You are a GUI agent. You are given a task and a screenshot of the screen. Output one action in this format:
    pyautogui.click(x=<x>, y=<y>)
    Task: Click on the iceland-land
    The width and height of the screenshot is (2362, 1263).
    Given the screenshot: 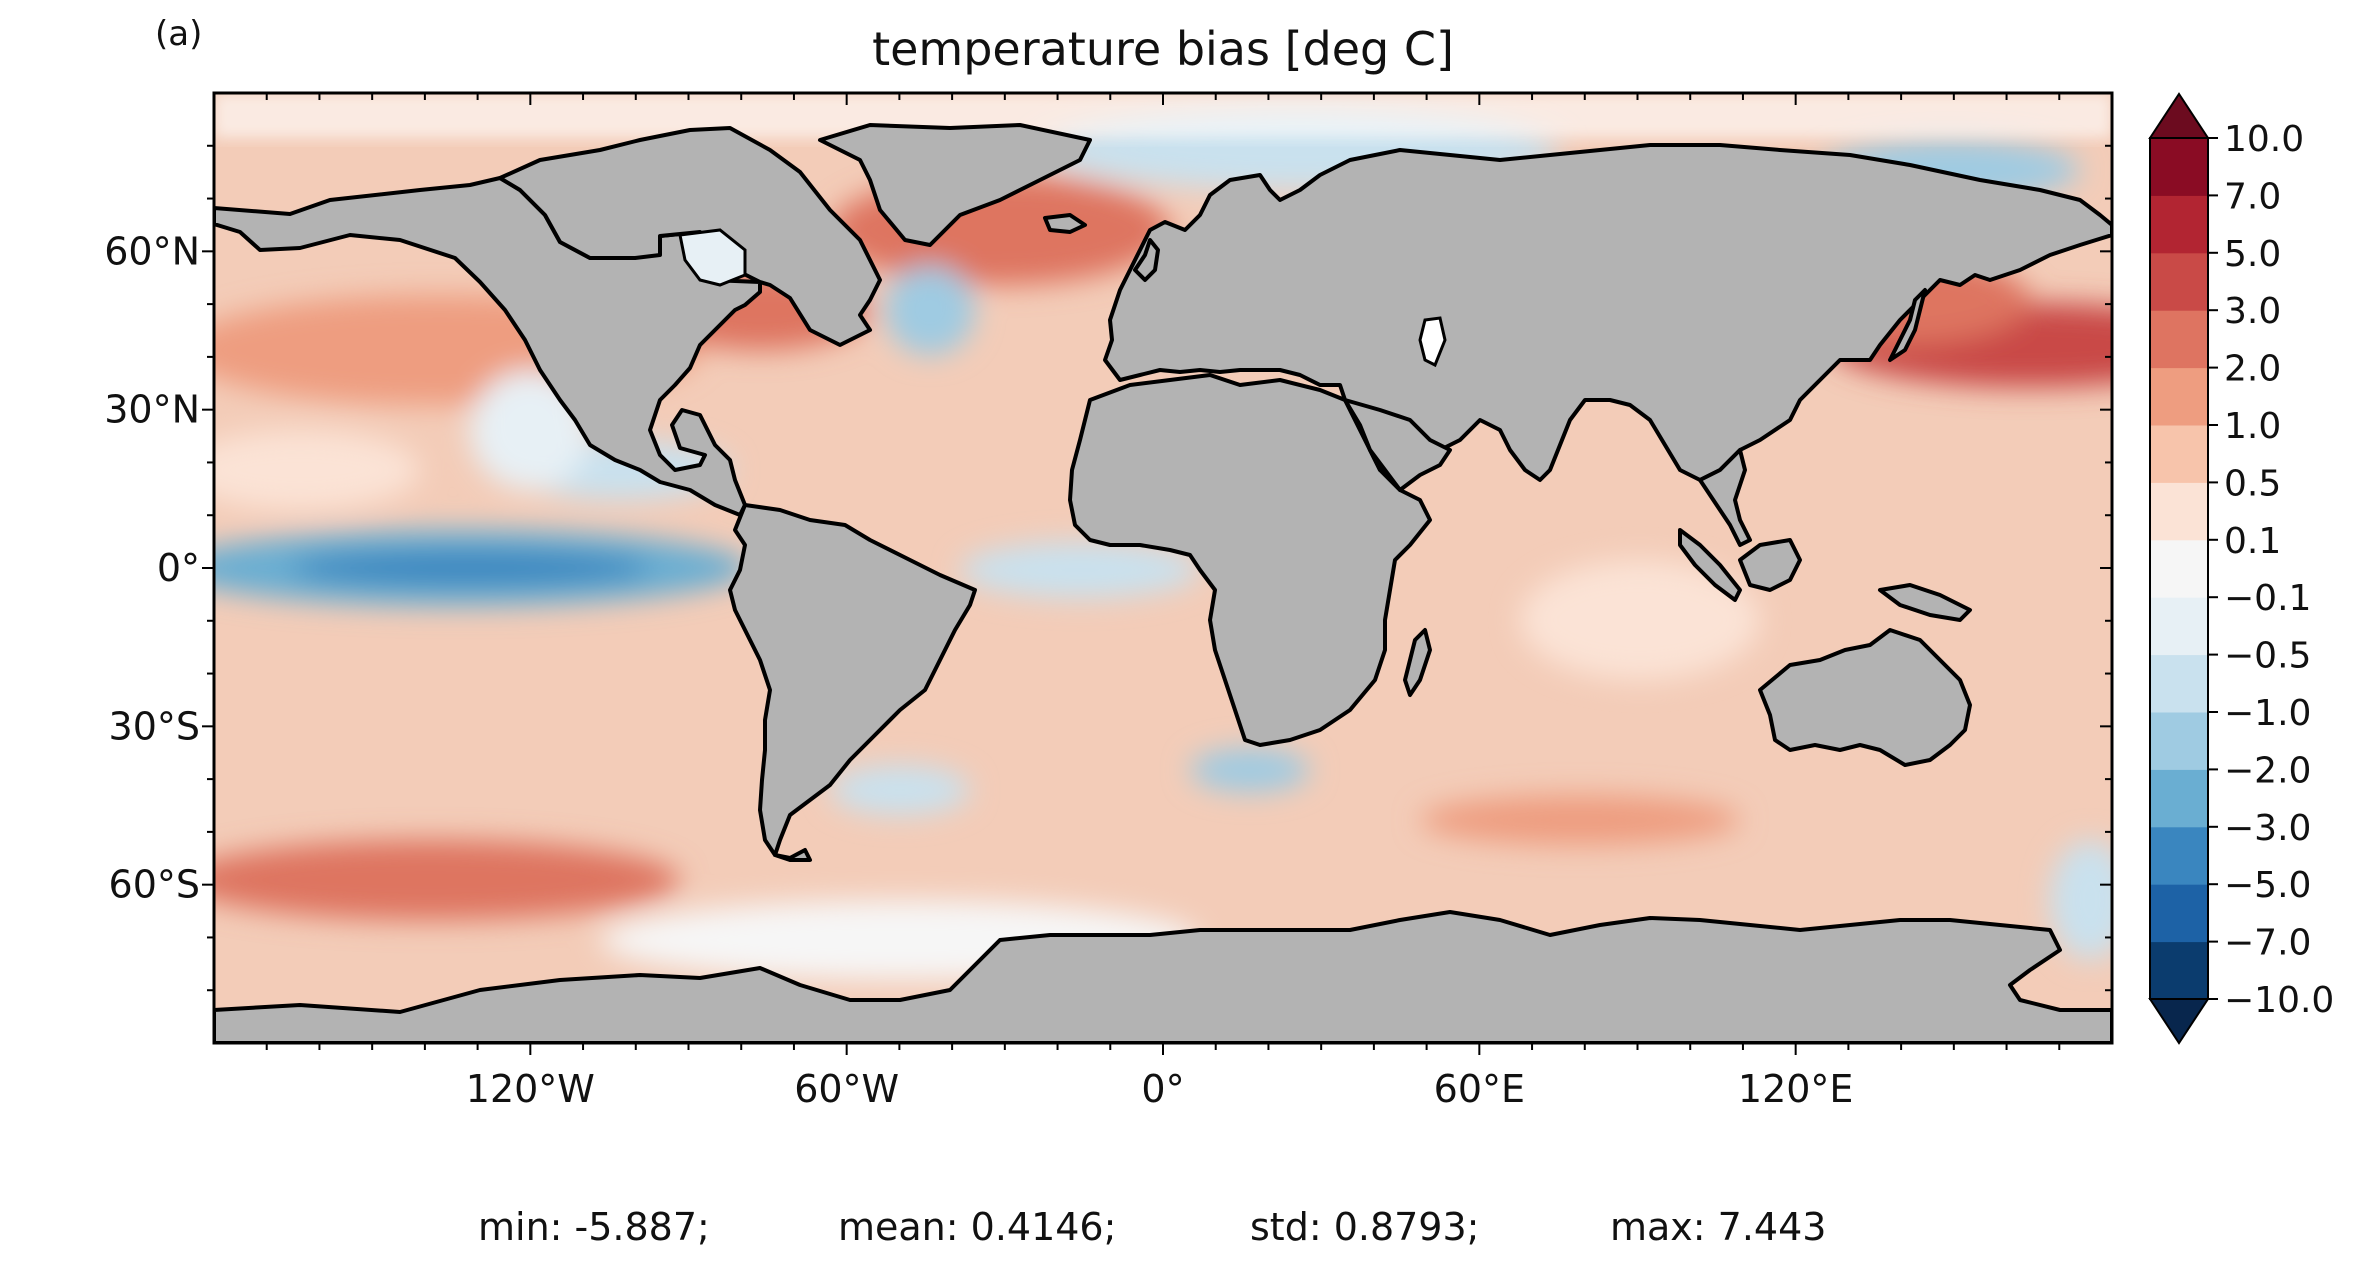 What is the action you would take?
    pyautogui.click(x=1065, y=223)
    